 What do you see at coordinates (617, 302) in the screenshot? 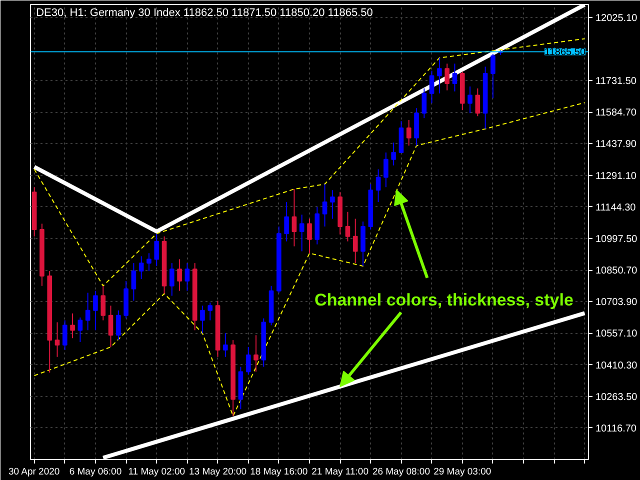
I see `y-tick-label: 10703.90` at bounding box center [617, 302].